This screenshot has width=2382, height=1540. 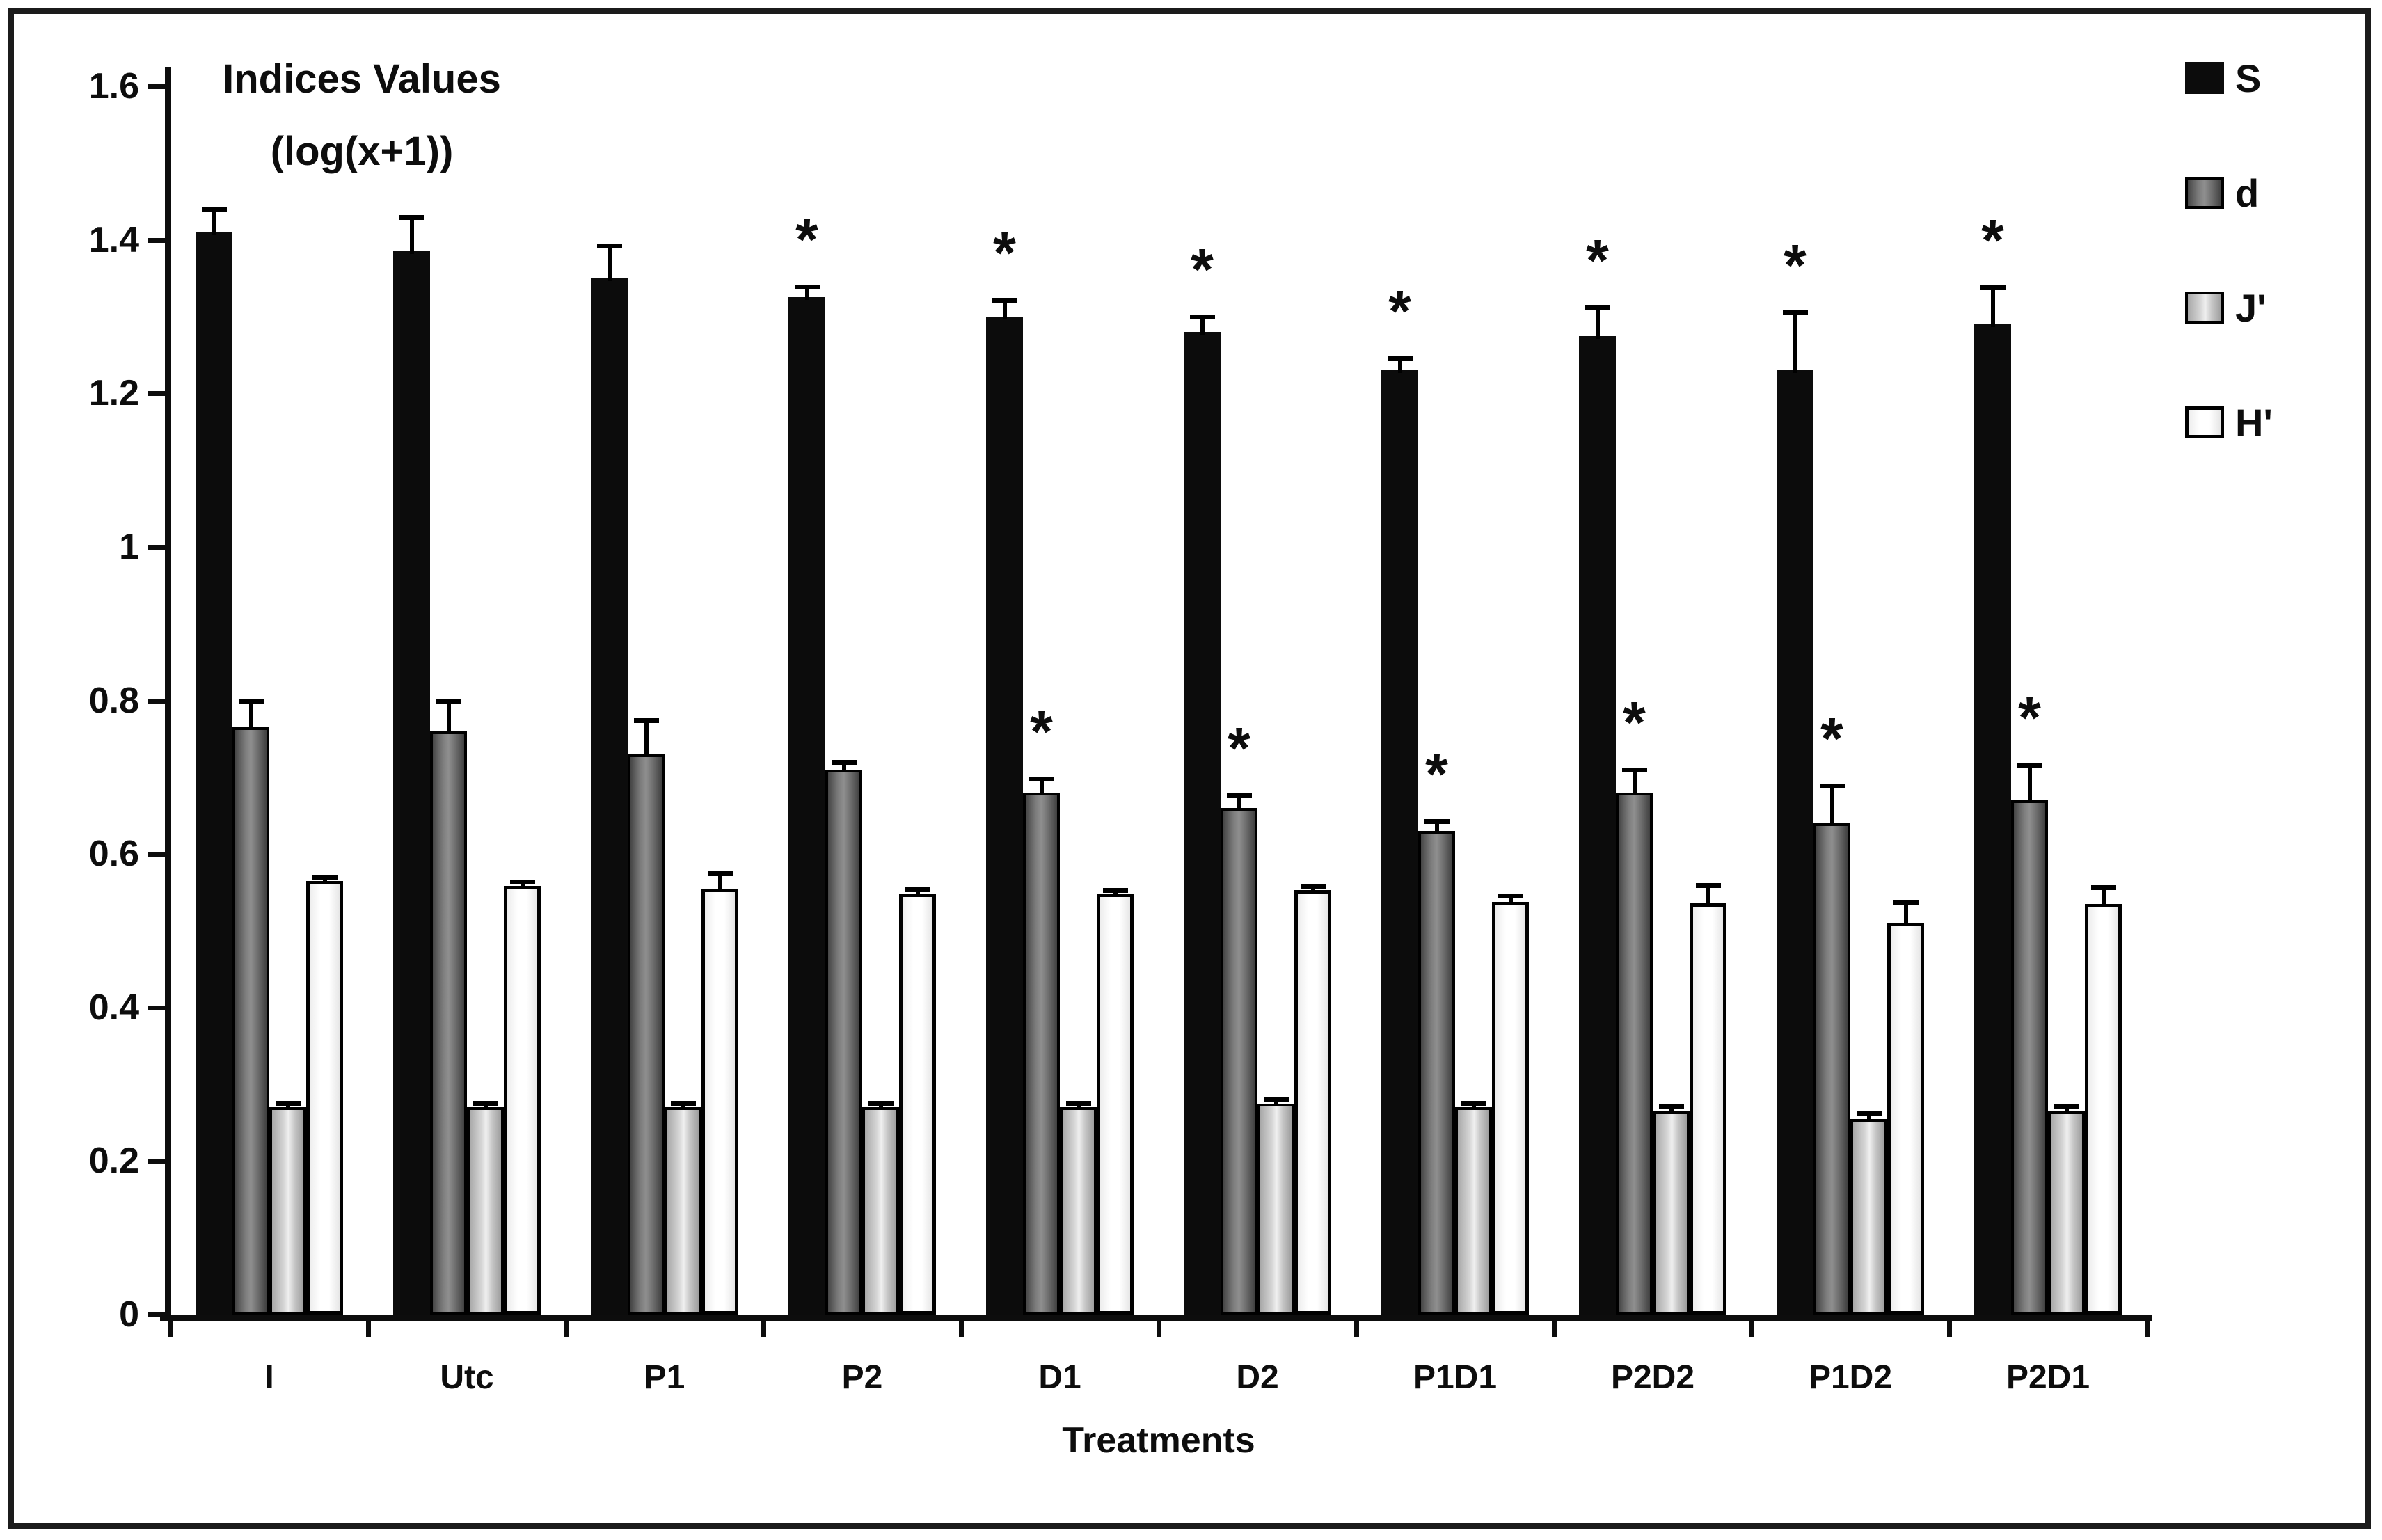 I want to click on bar-S-P1, so click(x=609, y=797).